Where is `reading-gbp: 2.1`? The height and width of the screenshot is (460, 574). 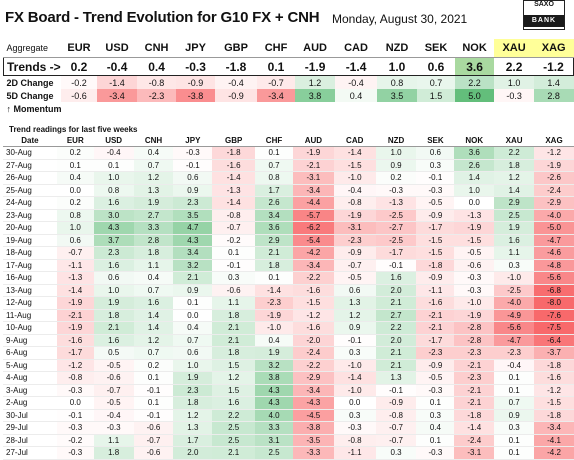
reading-gbp: 2.1 is located at coordinates (234, 340).